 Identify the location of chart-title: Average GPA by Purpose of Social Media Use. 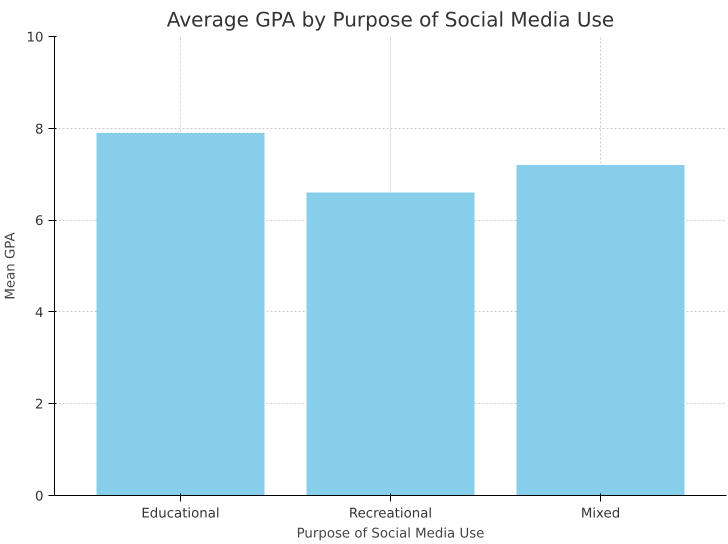
(390, 20).